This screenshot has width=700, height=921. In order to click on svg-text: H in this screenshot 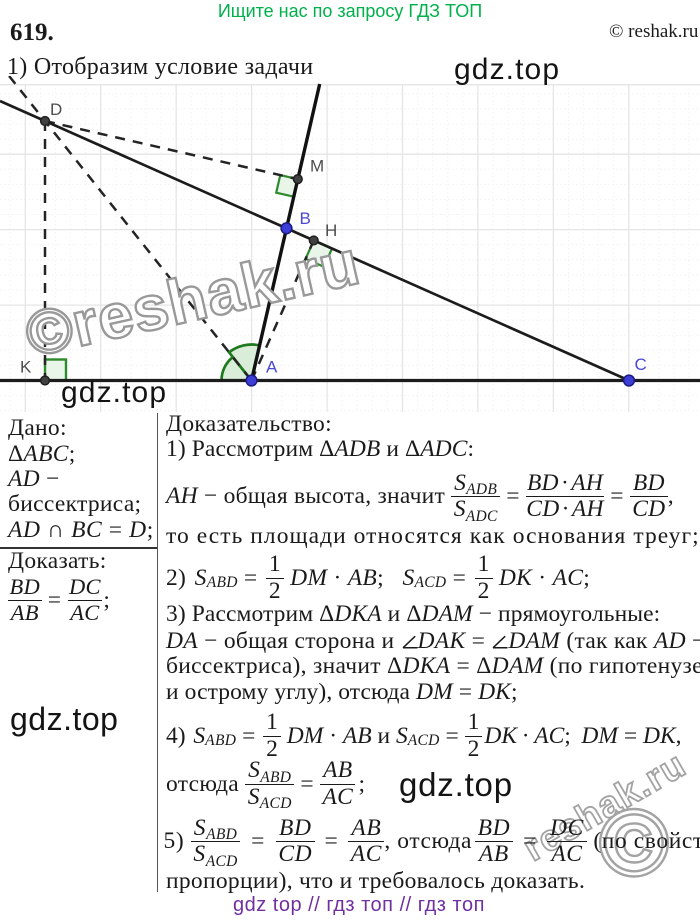, I will do `click(331, 230)`.